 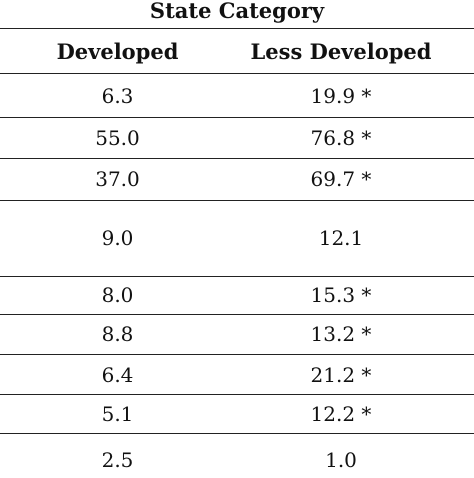 I want to click on cell-developed: 5.1, so click(x=117, y=414).